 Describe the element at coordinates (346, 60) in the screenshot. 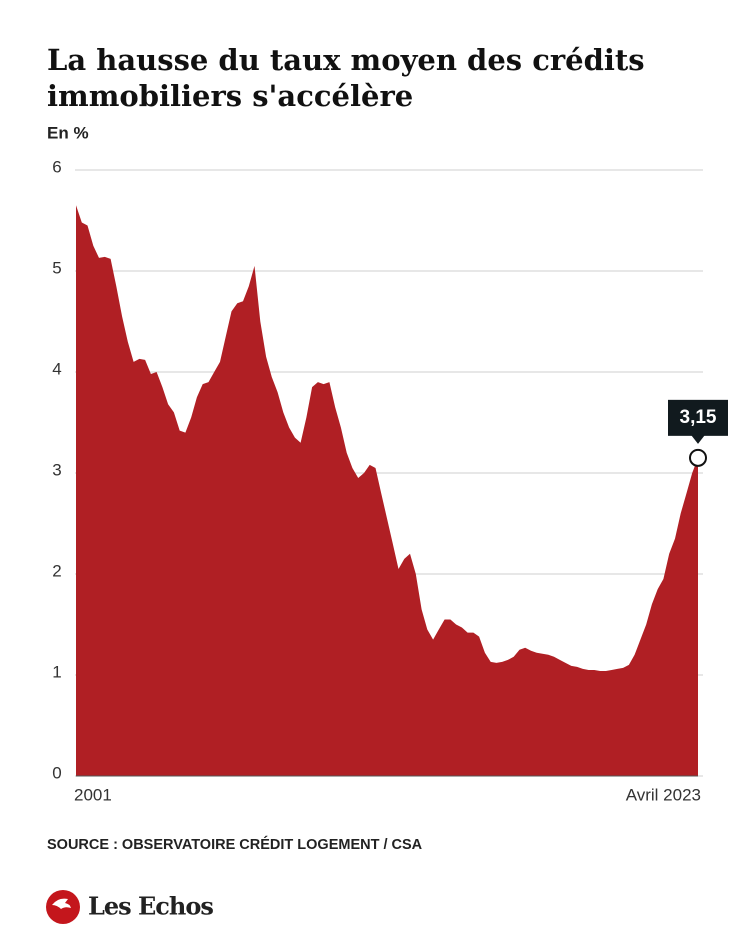

I see `chart-title: La hausse du taux moyen des crédits` at that location.